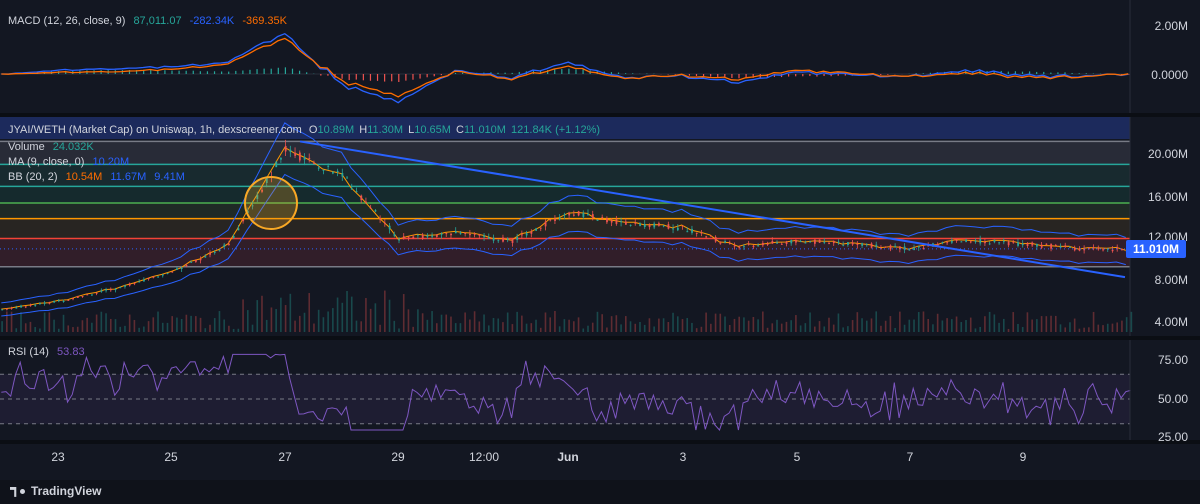 This screenshot has height=504, width=1200. Describe the element at coordinates (49, 352) in the screenshot. I see `rsi-legend: RSI (14) 53.83` at that location.